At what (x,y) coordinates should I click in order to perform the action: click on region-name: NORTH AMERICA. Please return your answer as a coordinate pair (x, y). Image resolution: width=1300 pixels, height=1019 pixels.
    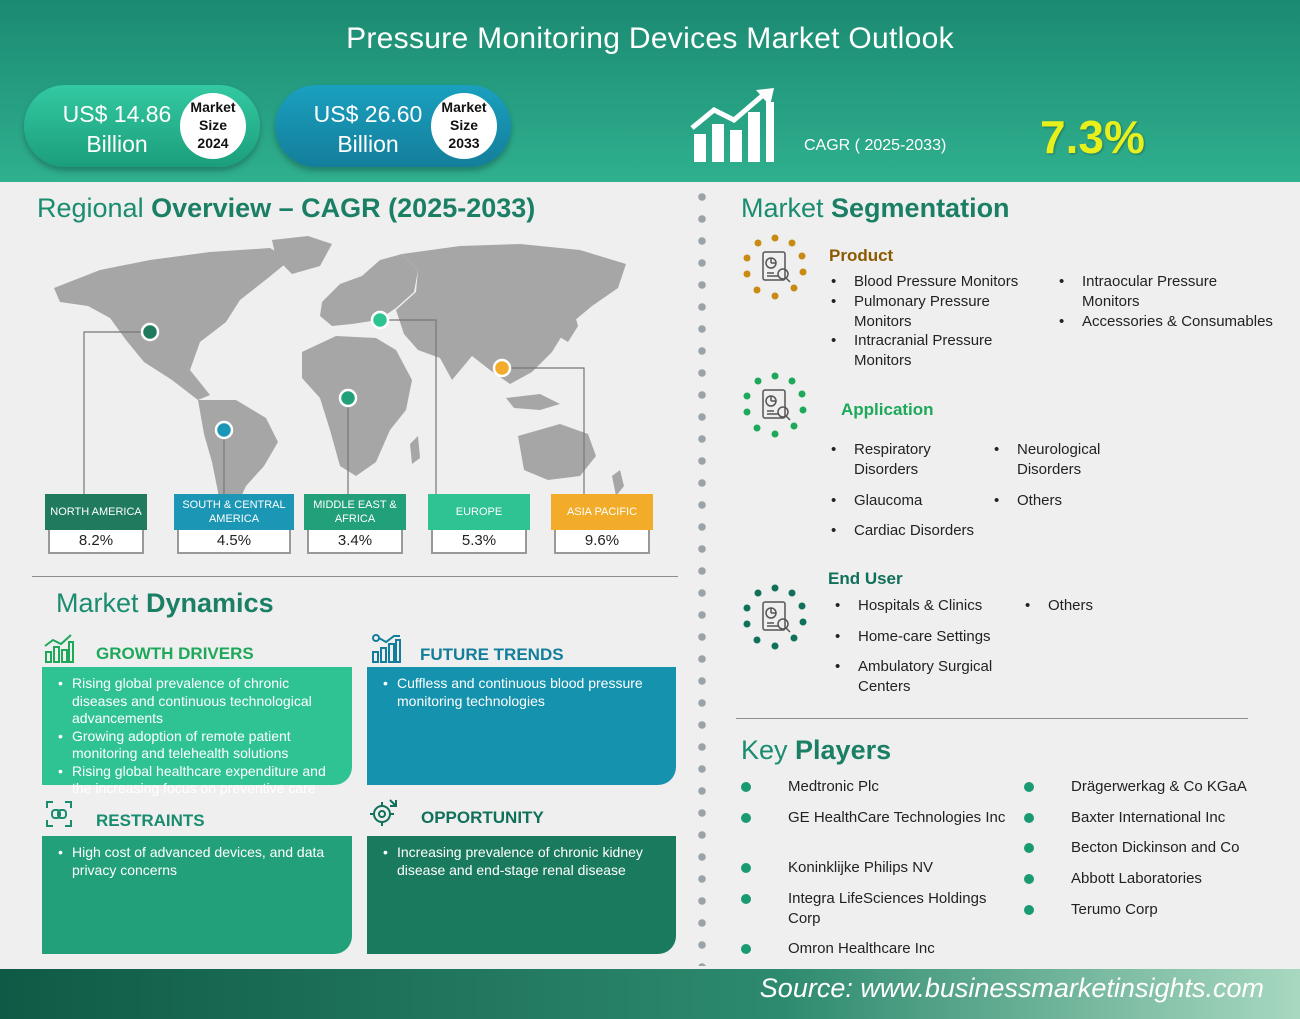
    Looking at the image, I should click on (96, 512).